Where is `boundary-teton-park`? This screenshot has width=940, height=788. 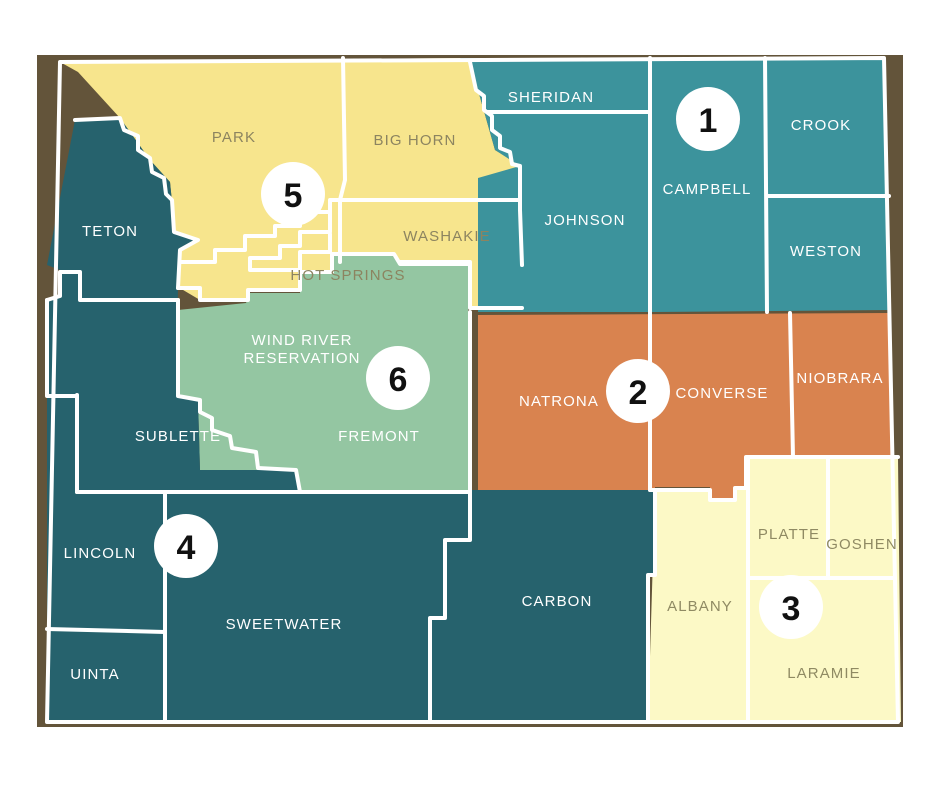
boundary-teton-park is located at coordinates (136, 203).